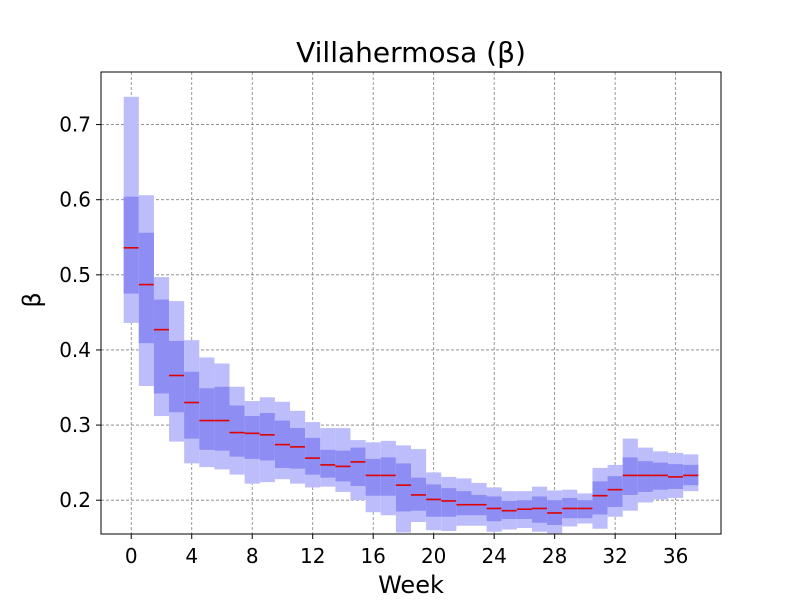 This screenshot has height=600, width=800. What do you see at coordinates (75, 275) in the screenshot?
I see `y-tick-label: 0.5` at bounding box center [75, 275].